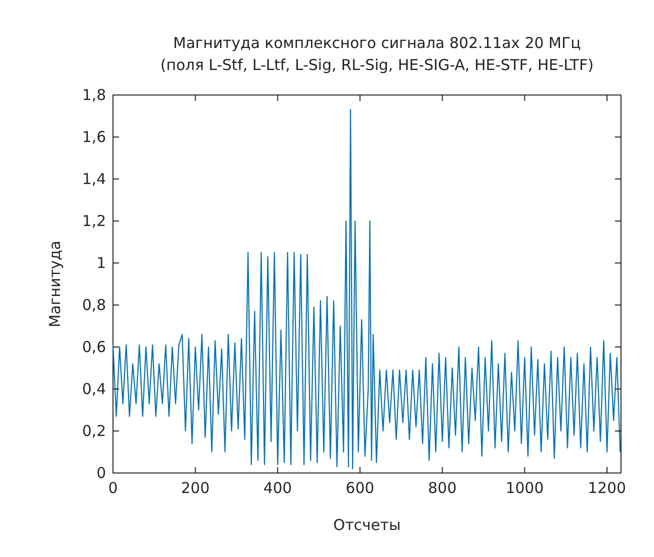  I want to click on y-axis-title: Магнитуда, so click(55, 284).